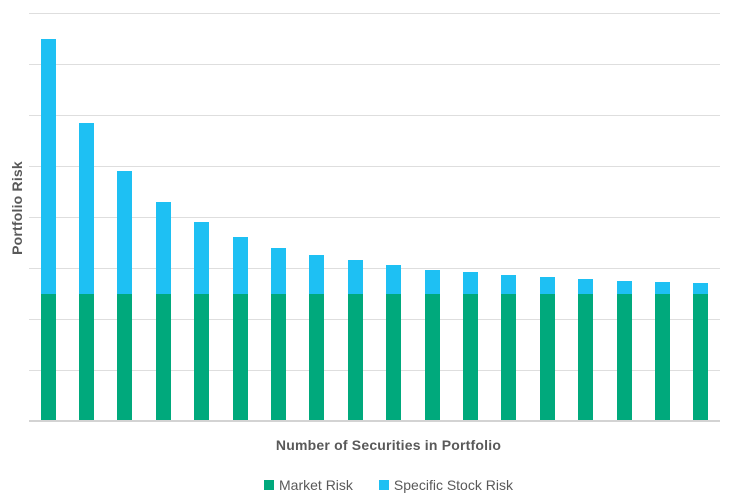  I want to click on x-axis-line, so click(374, 421).